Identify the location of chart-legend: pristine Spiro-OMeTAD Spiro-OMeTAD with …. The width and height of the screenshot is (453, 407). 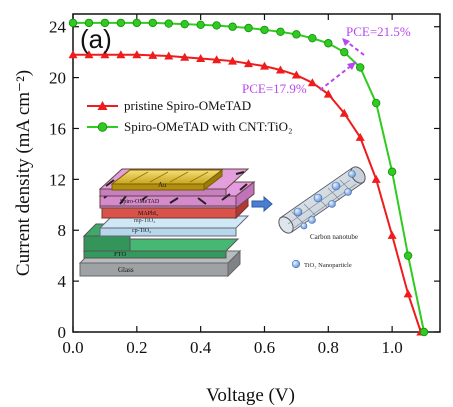
(190, 116).